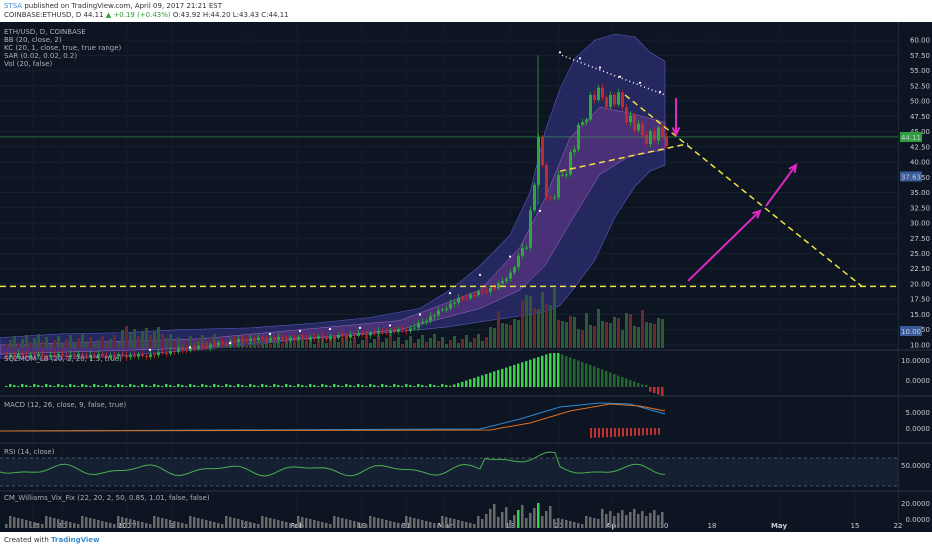 The height and width of the screenshot is (550, 932). I want to click on last-price-tag-text: 44.11, so click(911, 138).